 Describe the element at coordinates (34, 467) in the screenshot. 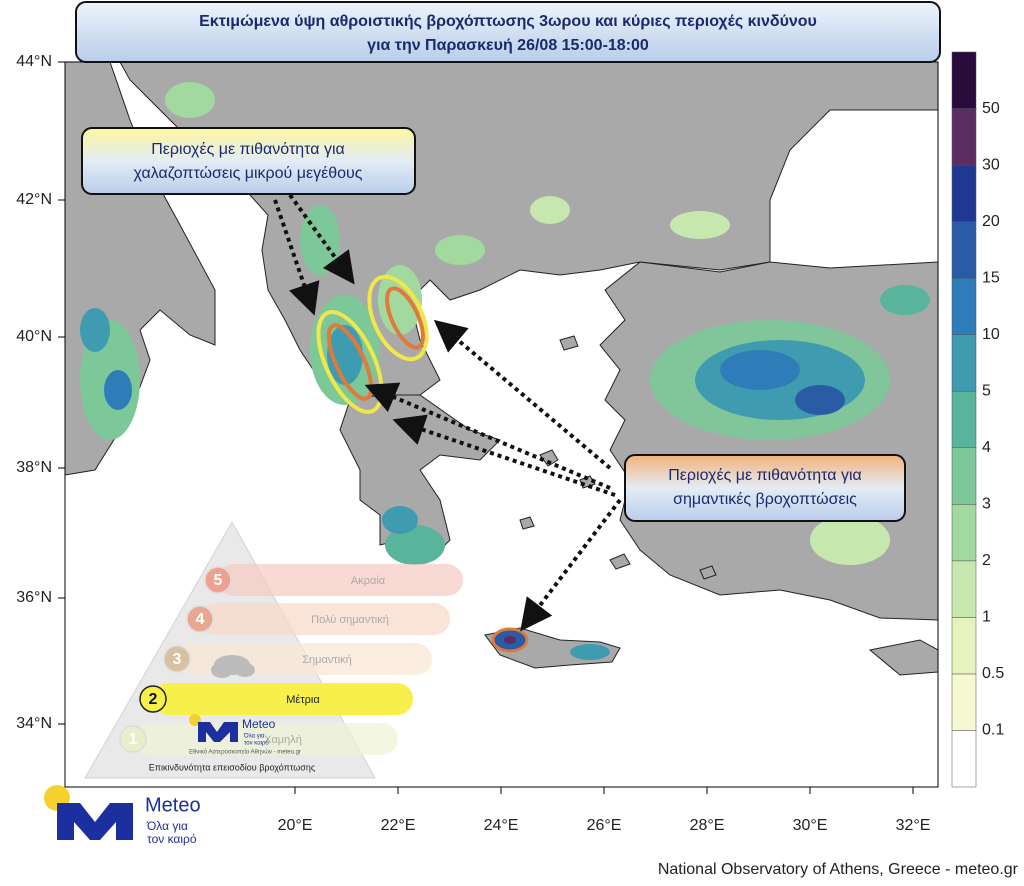

I see `lat-label: 38°N` at that location.